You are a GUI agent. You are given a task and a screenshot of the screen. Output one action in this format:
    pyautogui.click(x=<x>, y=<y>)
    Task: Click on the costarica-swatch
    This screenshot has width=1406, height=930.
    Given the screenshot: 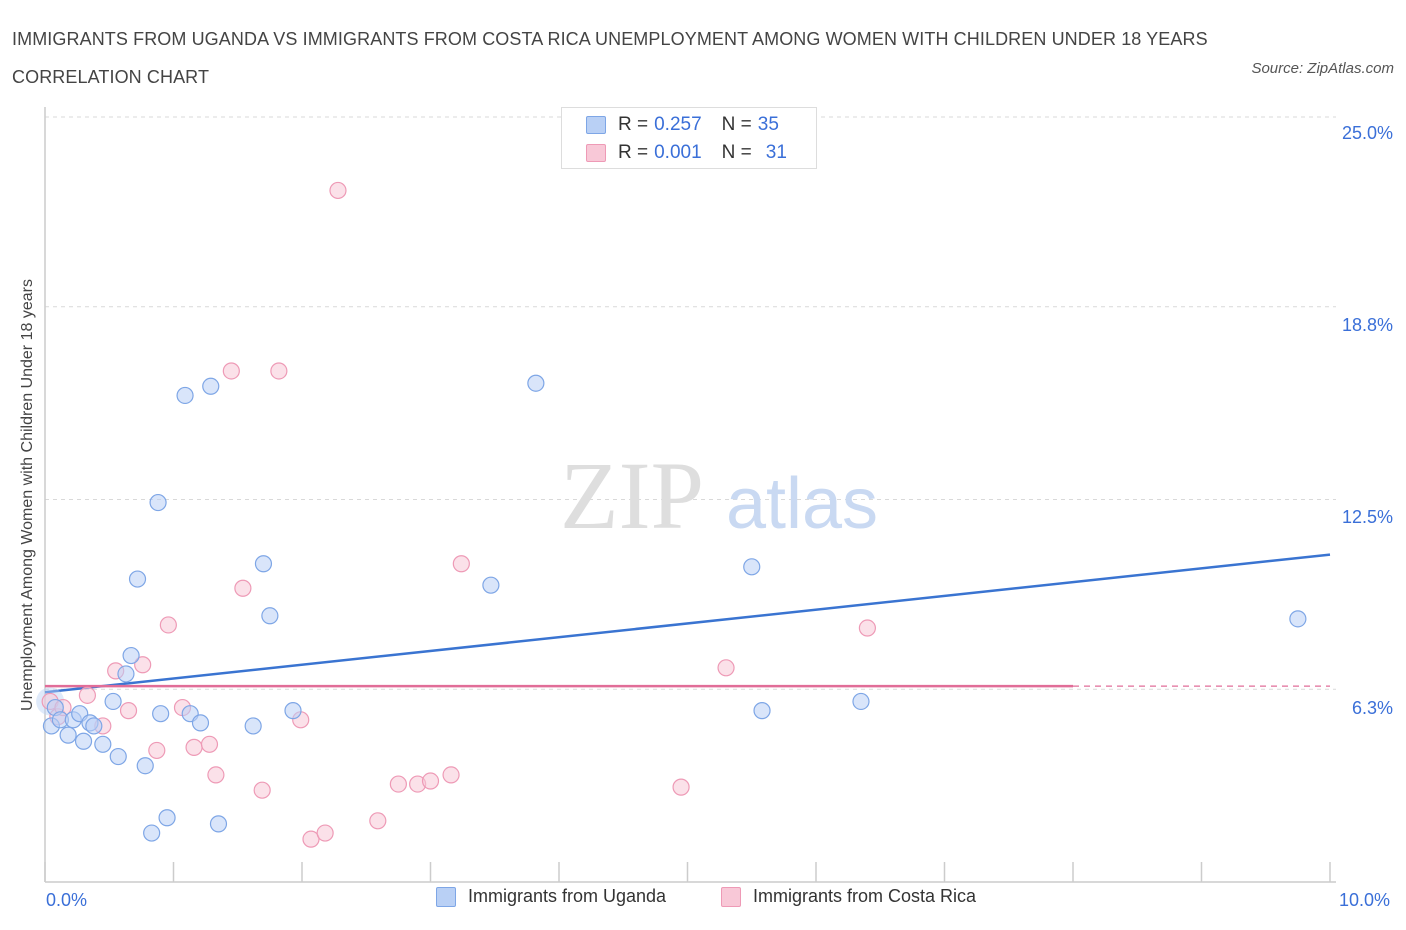 What is the action you would take?
    pyautogui.click(x=596, y=153)
    